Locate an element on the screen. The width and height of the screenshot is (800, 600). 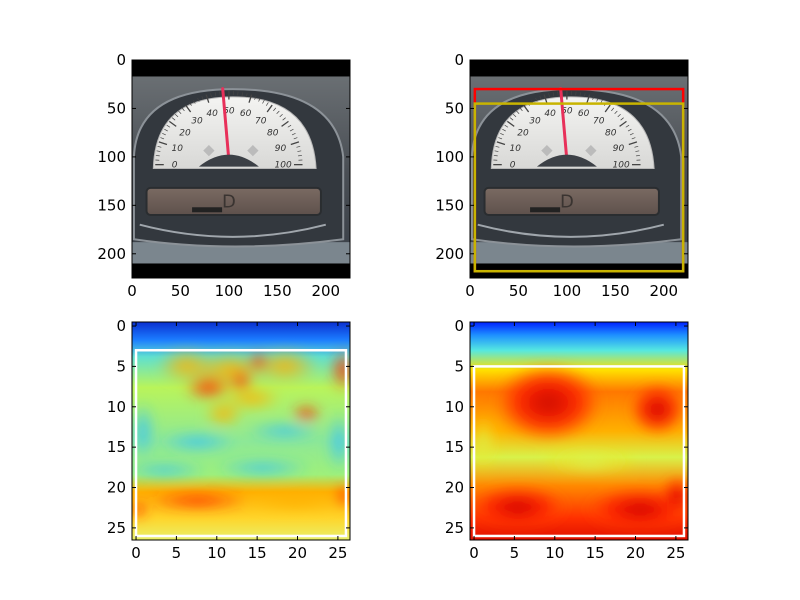
panel-bottom-left: 0 5 10 15 20 25 0 5 10 15 20 25 is located at coordinates (229, 439).